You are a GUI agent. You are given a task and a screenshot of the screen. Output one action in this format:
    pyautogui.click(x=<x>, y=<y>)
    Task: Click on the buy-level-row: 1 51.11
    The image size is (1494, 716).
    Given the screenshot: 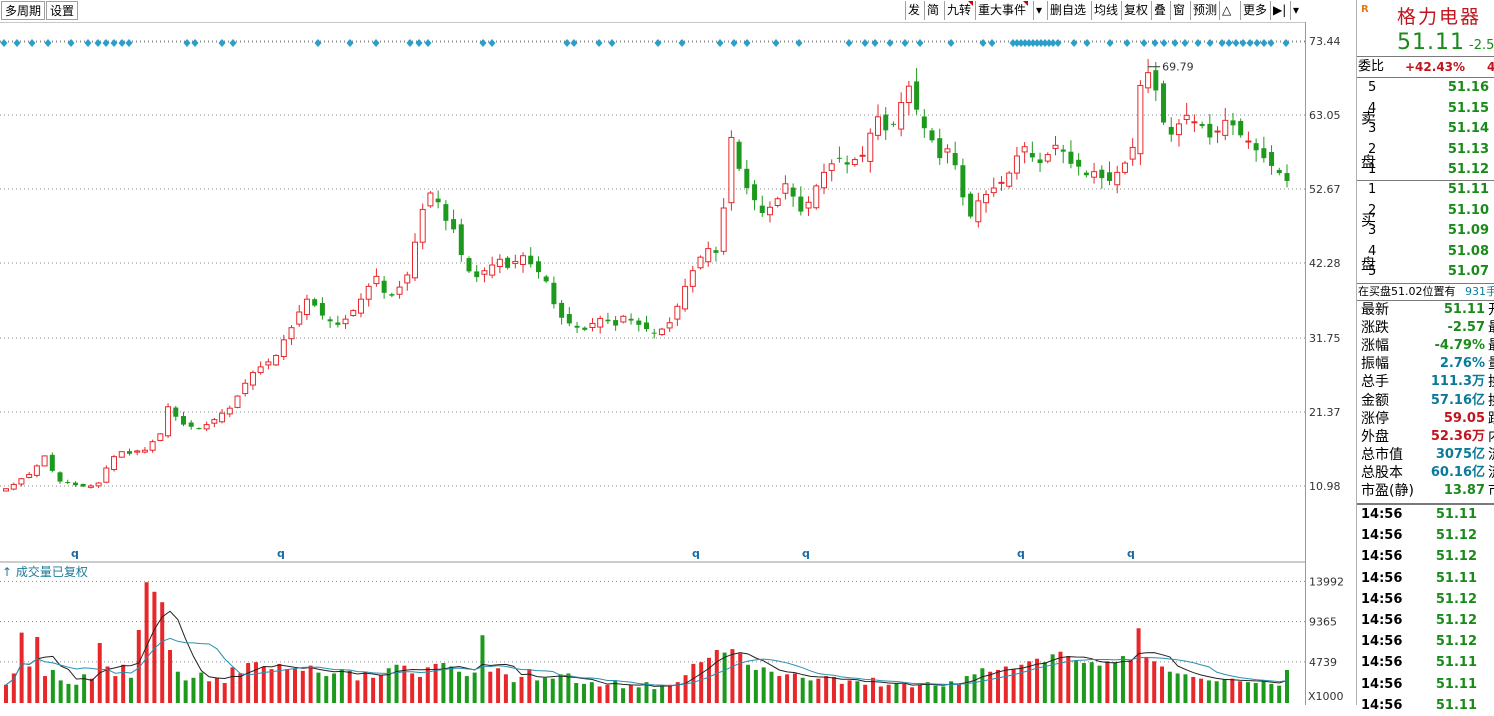 What is the action you would take?
    pyautogui.click(x=1425, y=190)
    